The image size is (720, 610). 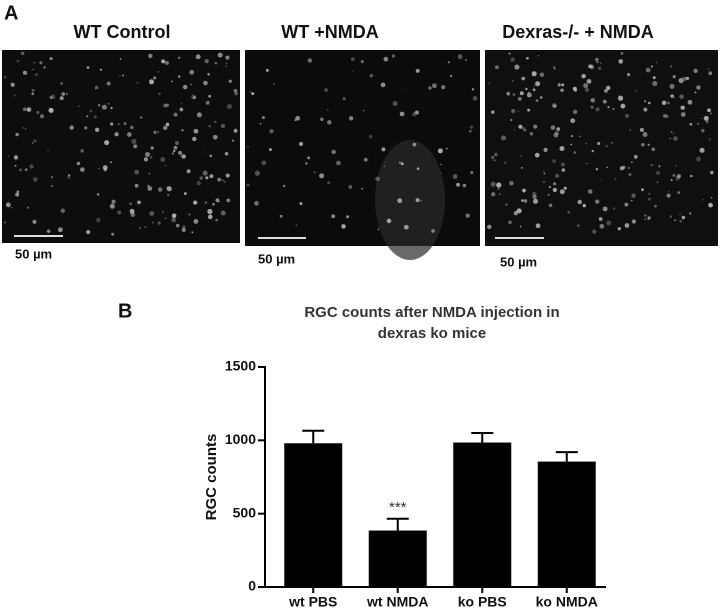 What do you see at coordinates (330, 32) in the screenshot?
I see `image-title: WT +NMDA` at bounding box center [330, 32].